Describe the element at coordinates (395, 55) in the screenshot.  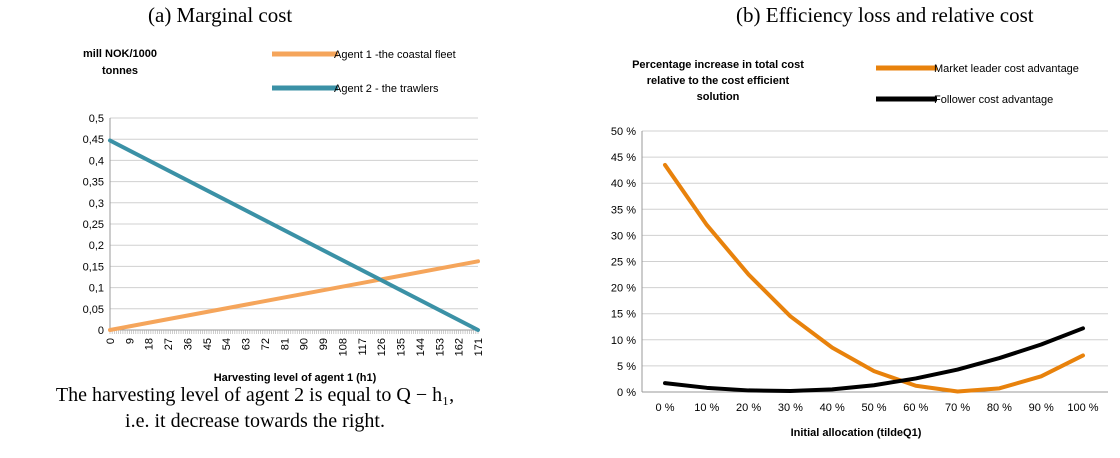
I see `chart-a-legend-label-1: Agent 1 -the coastal fleet` at that location.